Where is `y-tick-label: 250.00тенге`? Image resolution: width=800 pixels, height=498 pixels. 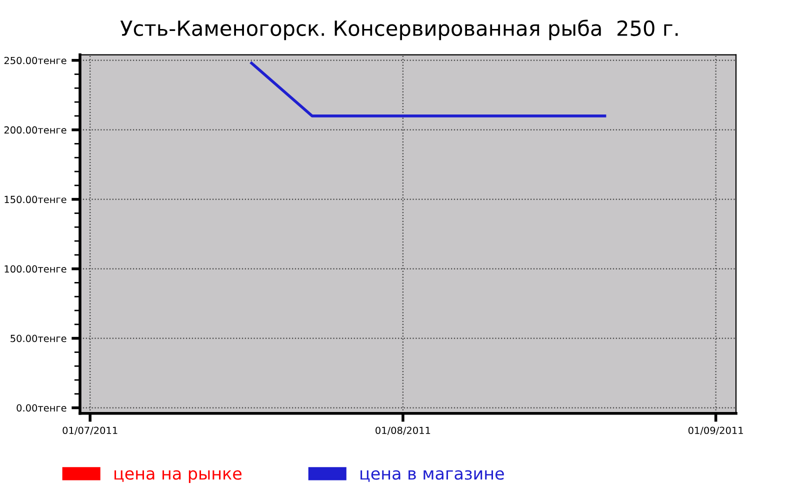
y-tick-label: 250.00тенге is located at coordinates (35, 60).